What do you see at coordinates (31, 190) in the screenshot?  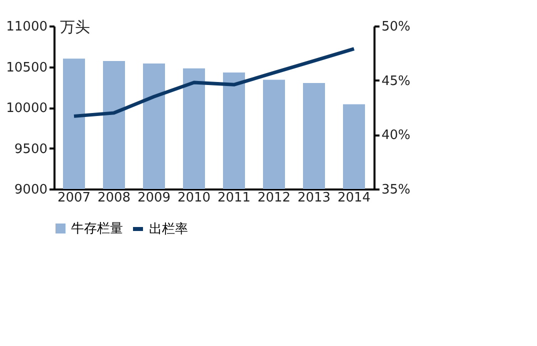 I see `y-tick-label: 9000` at bounding box center [31, 190].